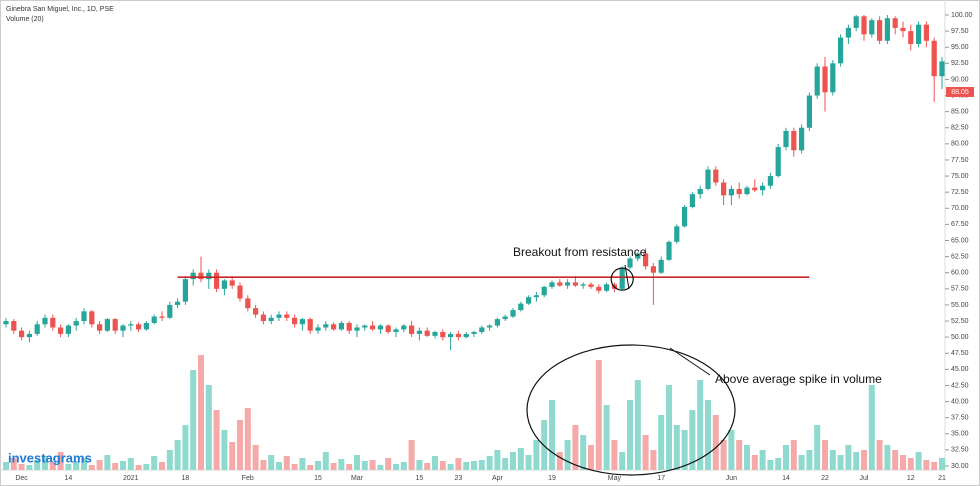 The image size is (980, 486). Describe the element at coordinates (960, 369) in the screenshot. I see `y-tick-label: 45.00` at that location.